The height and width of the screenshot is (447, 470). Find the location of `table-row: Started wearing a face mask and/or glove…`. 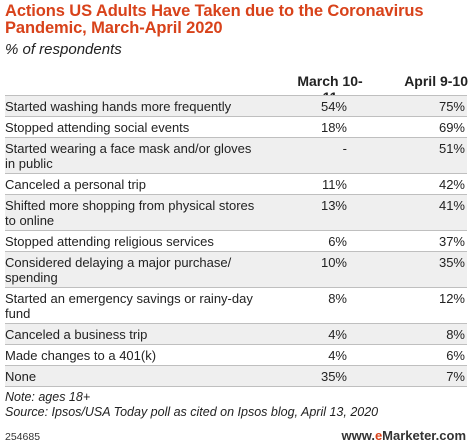

table-row: Started wearing a face mask and/or glove… is located at coordinates (236, 156).